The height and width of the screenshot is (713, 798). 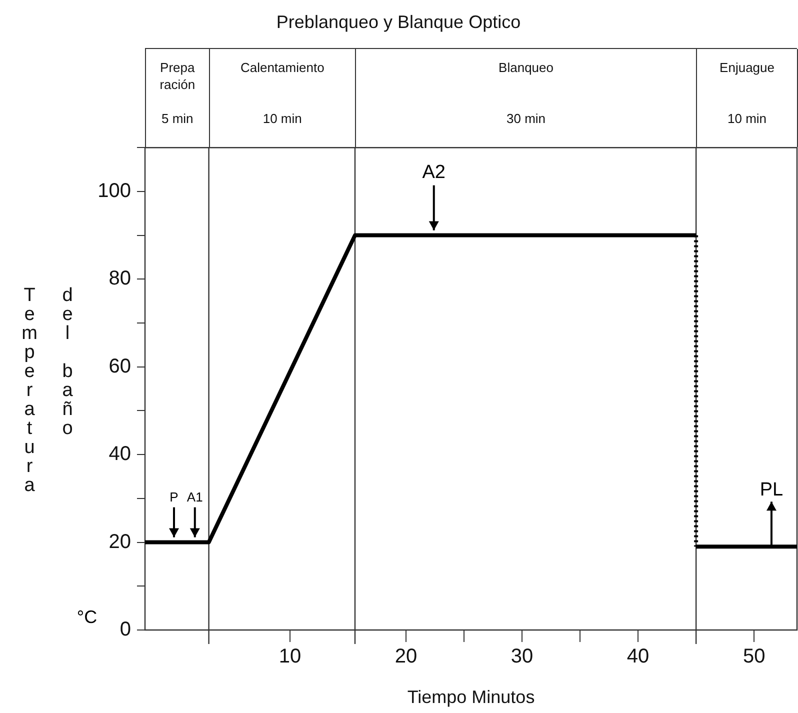 What do you see at coordinates (471, 697) in the screenshot?
I see `x-axis-title: Tiempo Minutos` at bounding box center [471, 697].